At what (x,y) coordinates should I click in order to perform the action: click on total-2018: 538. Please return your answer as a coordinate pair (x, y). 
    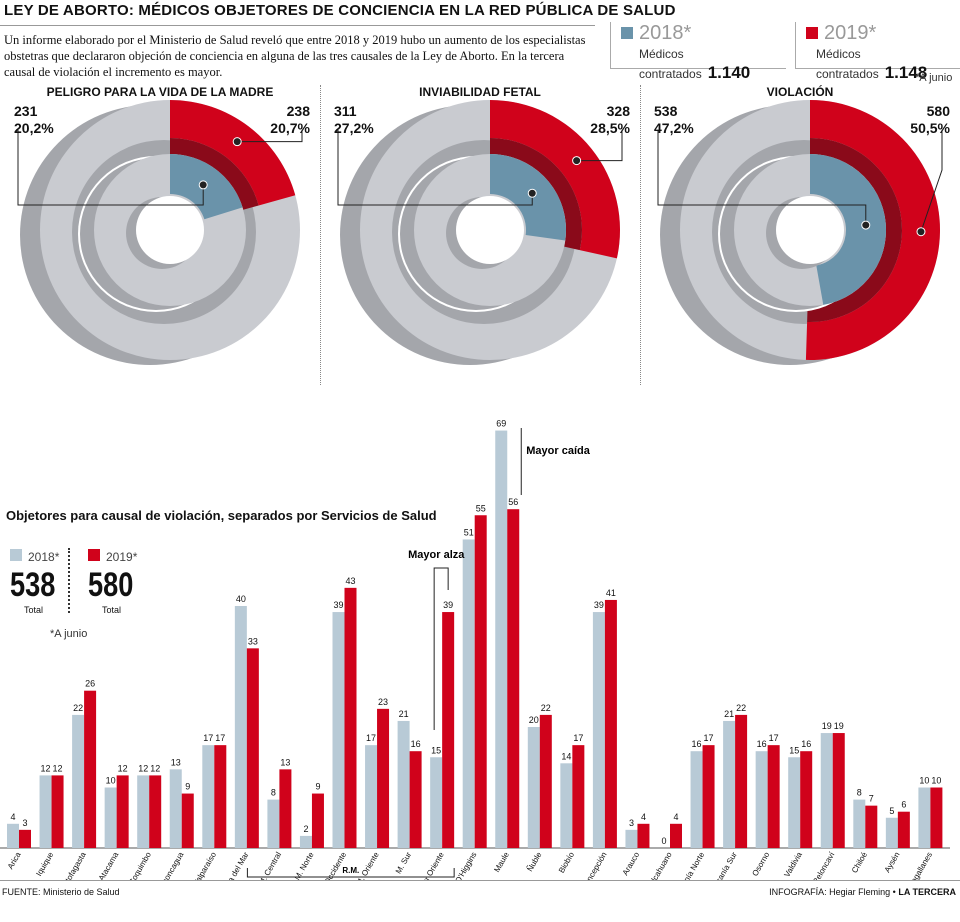
    Looking at the image, I should click on (33, 585).